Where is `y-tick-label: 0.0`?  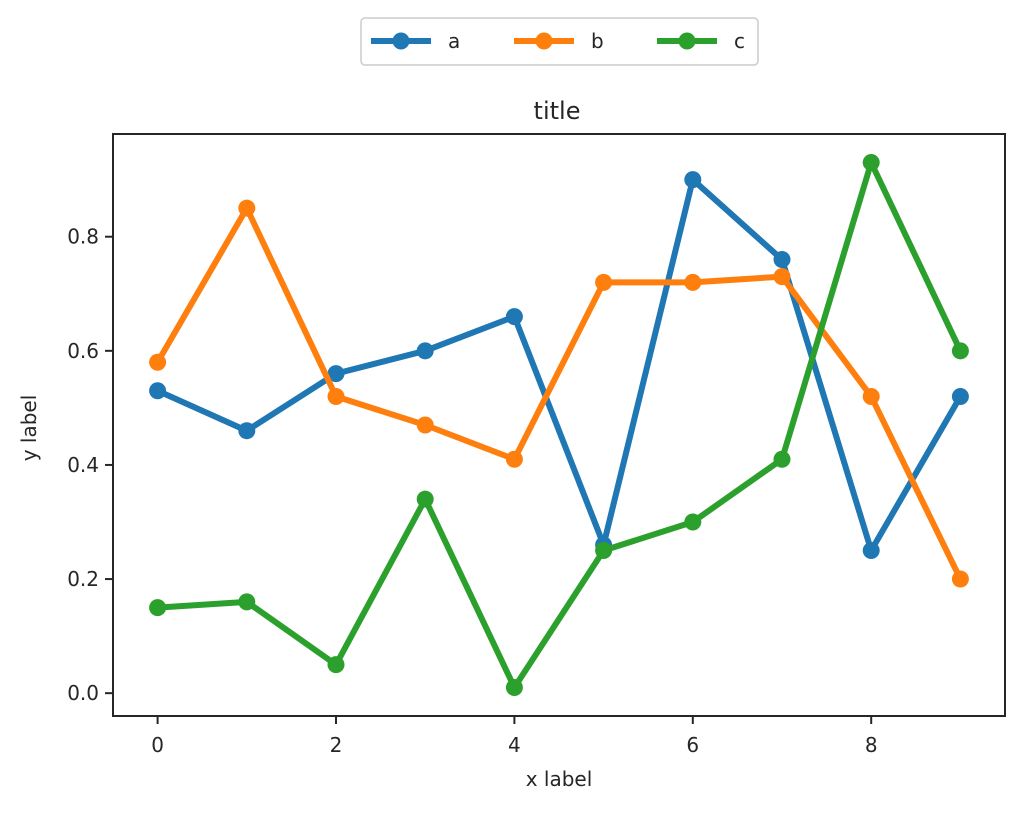 y-tick-label: 0.0 is located at coordinates (83, 693).